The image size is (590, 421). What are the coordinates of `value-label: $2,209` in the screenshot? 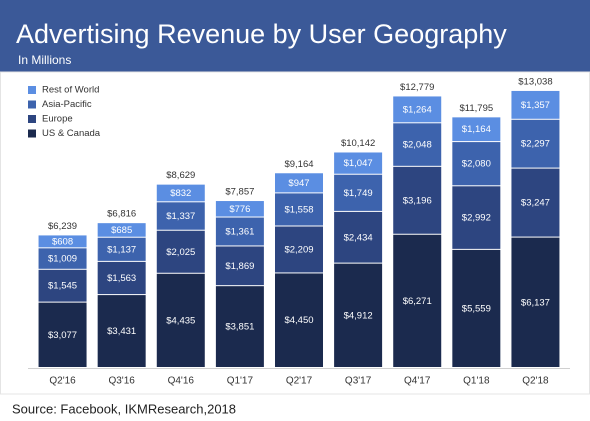 It's located at (298, 249).